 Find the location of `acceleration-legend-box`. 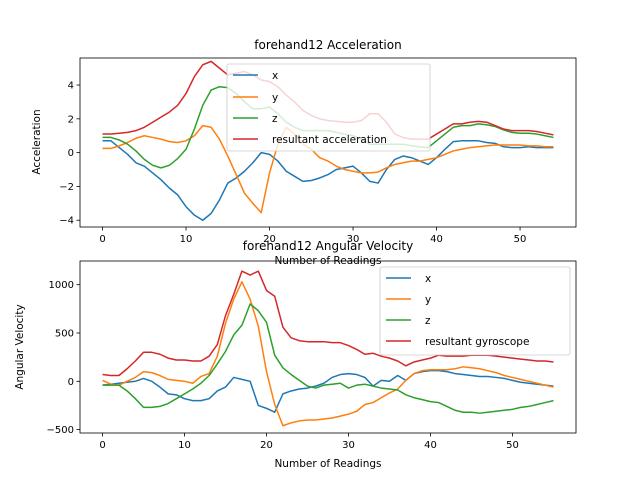

acceleration-legend-box is located at coordinates (328, 107).